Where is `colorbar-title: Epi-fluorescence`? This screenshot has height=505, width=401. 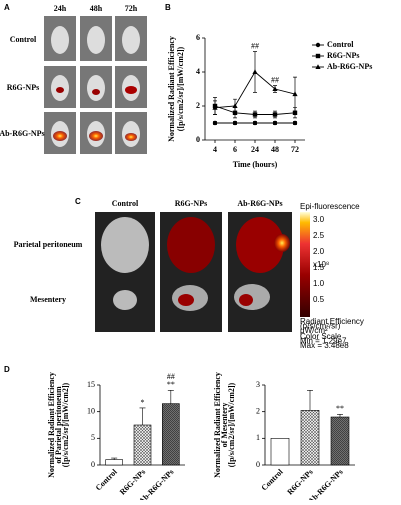 colorbar-title: Epi-fluorescence is located at coordinates (330, 206).